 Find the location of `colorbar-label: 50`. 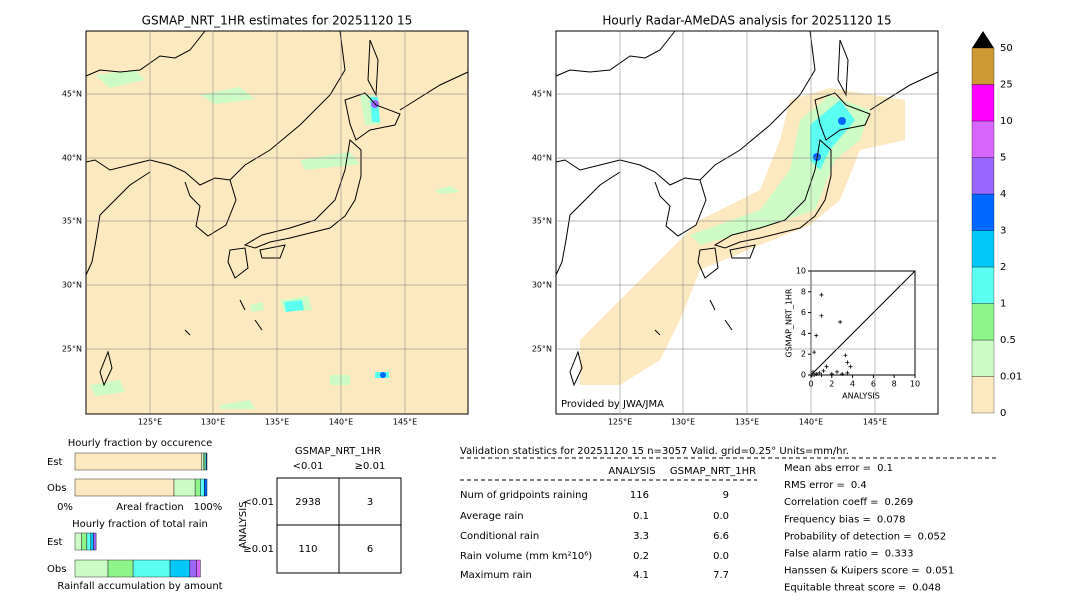

colorbar-label: 50 is located at coordinates (1006, 48).